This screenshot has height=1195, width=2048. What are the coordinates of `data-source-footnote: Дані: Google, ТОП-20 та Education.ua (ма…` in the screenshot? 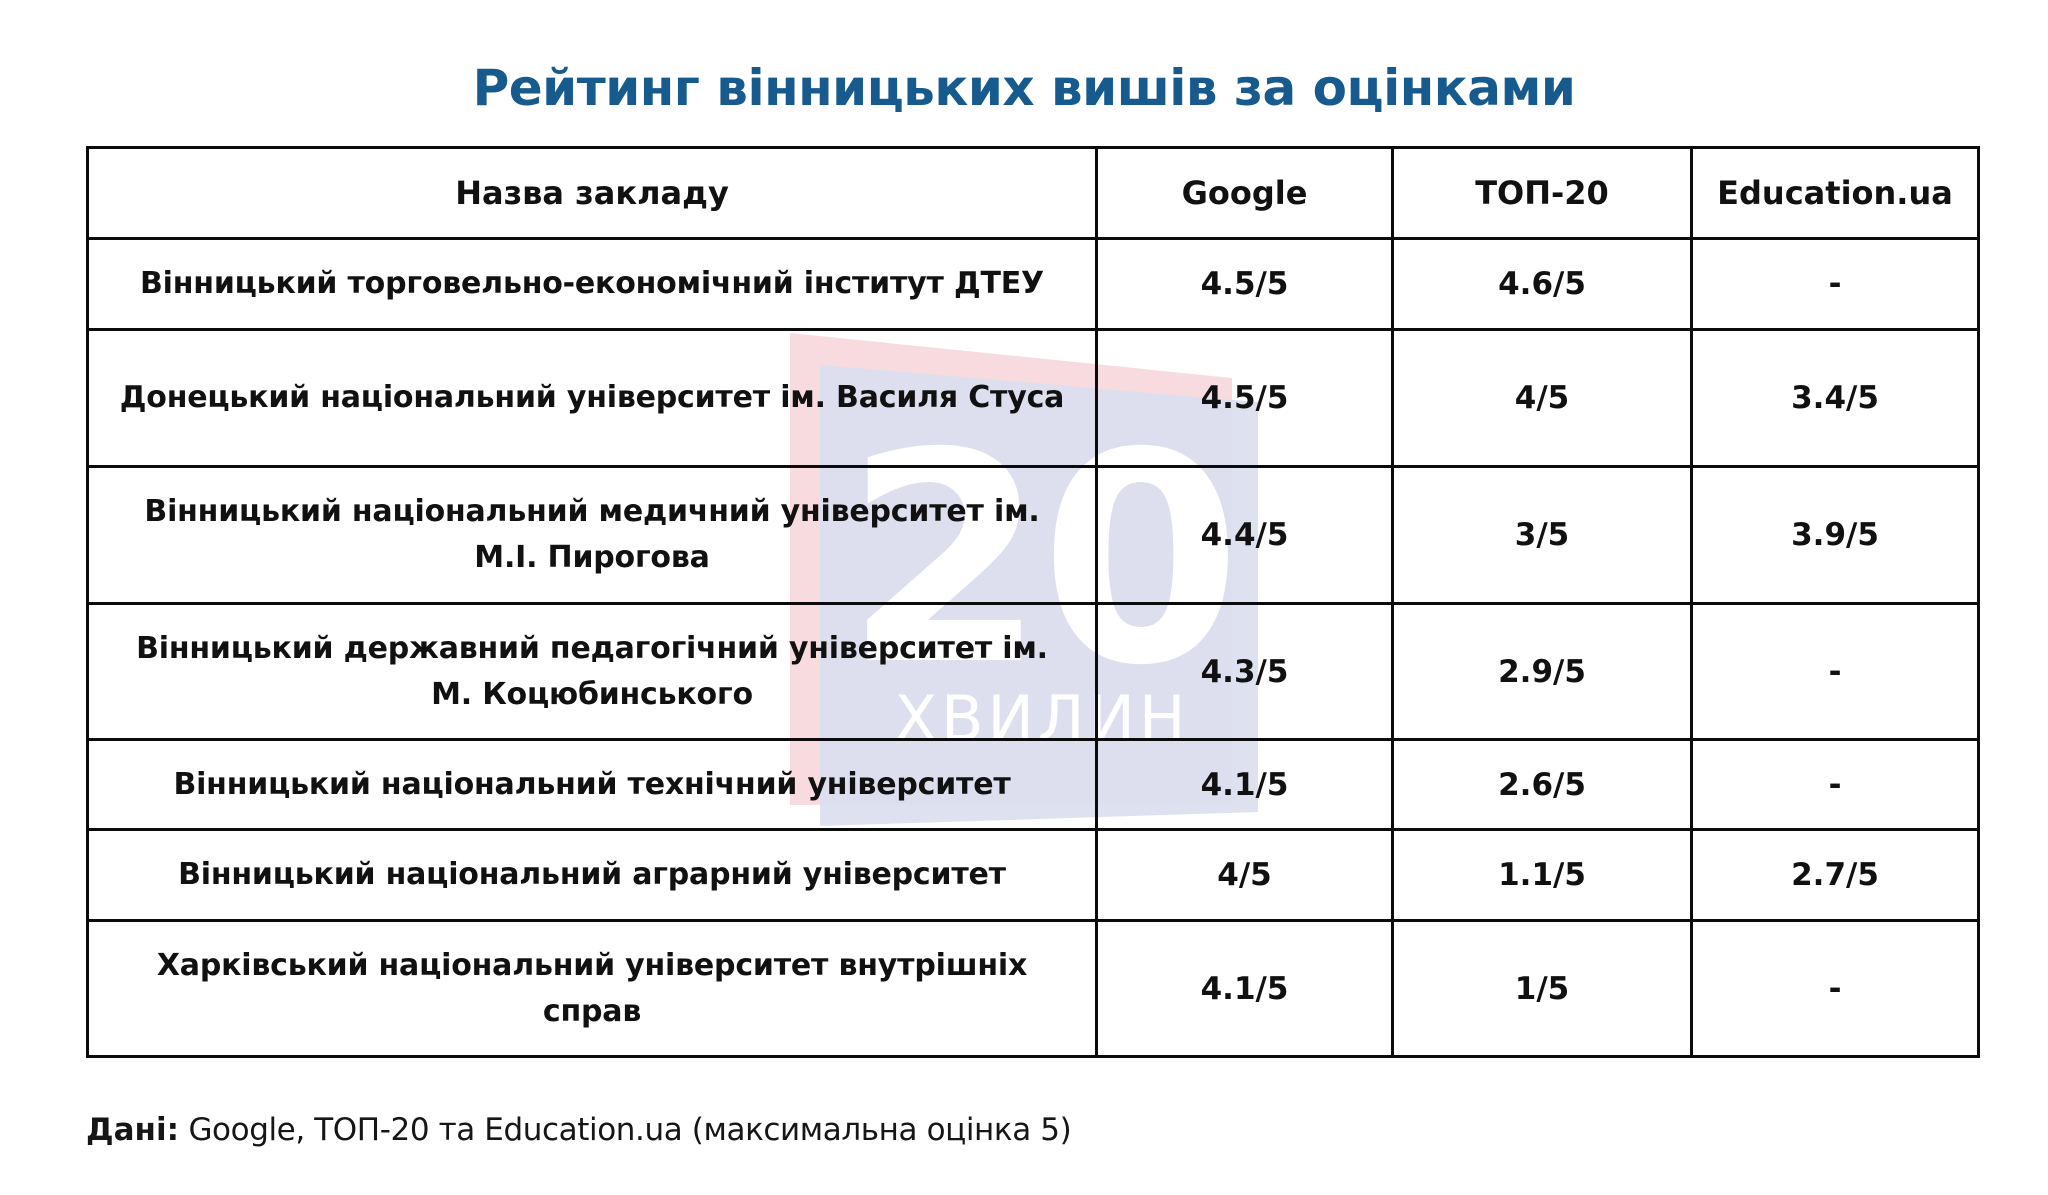 It's located at (579, 1130).